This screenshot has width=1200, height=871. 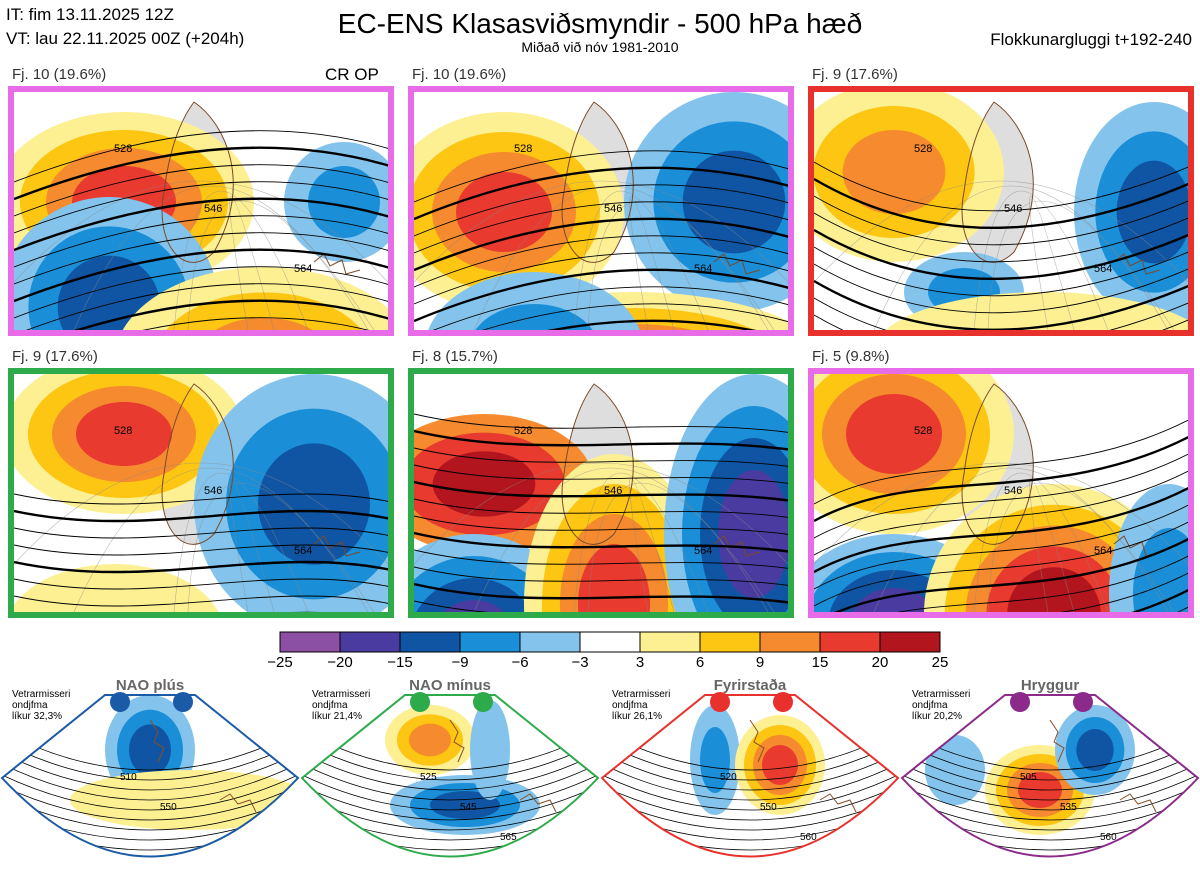 I want to click on page-title: EC-ENS Klasasviðsmyndir - 500 hPa hæð, so click(x=600, y=23).